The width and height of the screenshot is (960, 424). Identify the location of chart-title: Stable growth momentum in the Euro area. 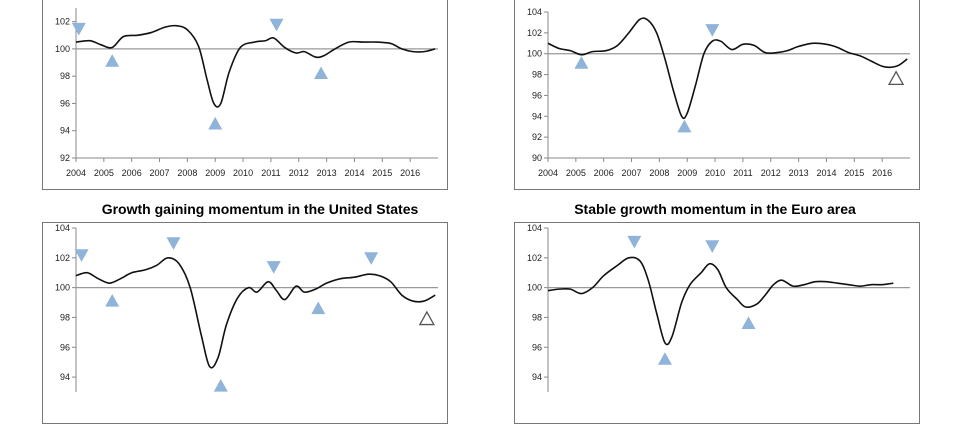
(715, 209).